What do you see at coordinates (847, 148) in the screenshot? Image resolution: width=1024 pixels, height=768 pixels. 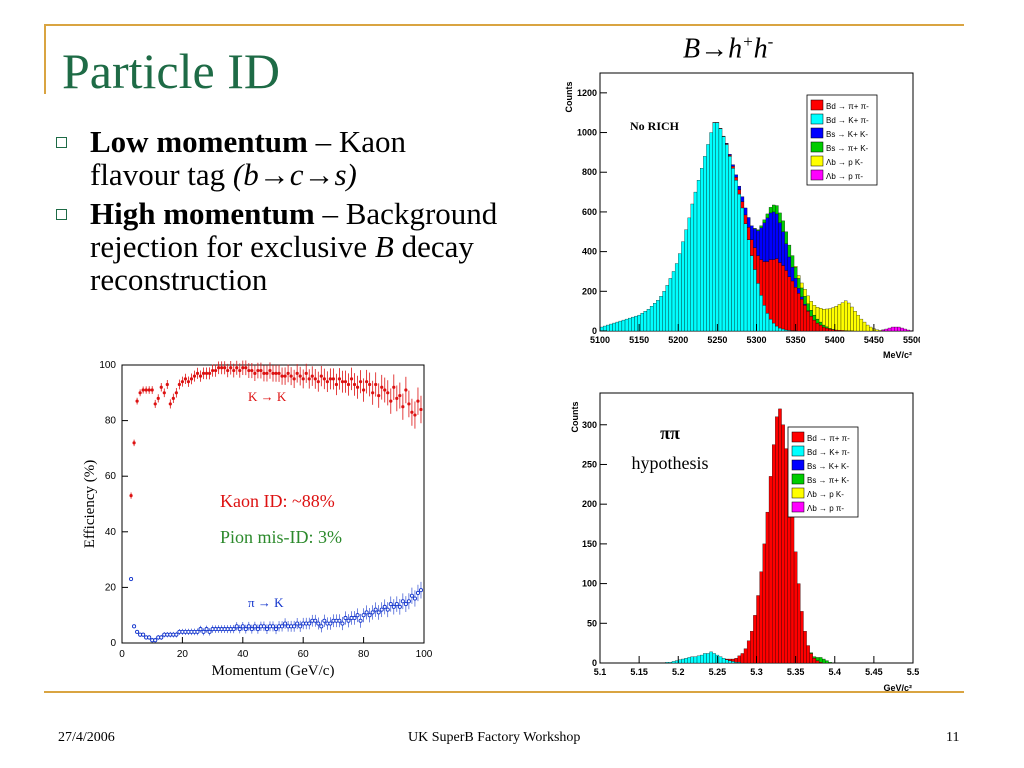 I see `legend-label: Bs → π+ K-` at bounding box center [847, 148].